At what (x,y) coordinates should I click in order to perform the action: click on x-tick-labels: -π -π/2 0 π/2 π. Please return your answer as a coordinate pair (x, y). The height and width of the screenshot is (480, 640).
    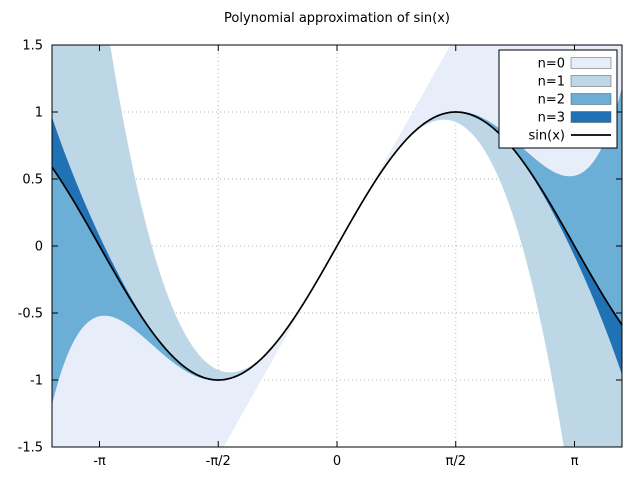
    Looking at the image, I should click on (335, 461).